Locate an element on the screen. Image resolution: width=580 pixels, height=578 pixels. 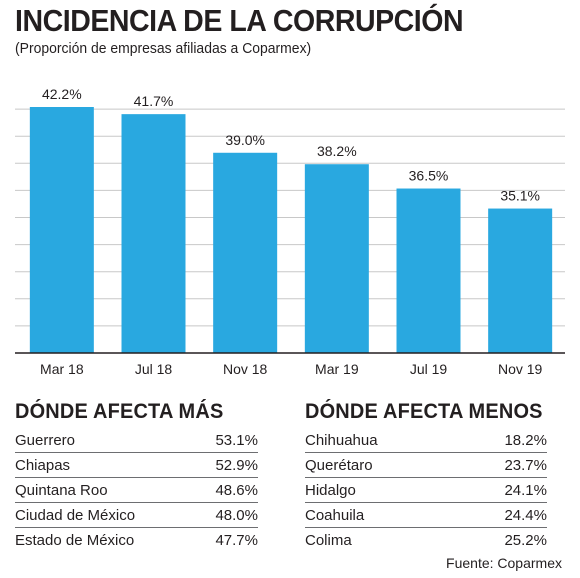
row-state-name: Estado de México is located at coordinates (75, 540).